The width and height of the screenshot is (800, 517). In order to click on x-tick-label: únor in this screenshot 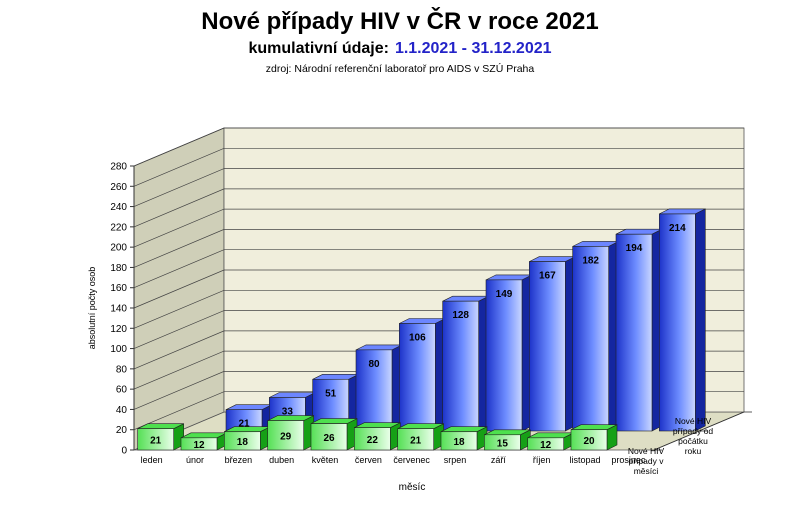, I will do `click(195, 460)`.